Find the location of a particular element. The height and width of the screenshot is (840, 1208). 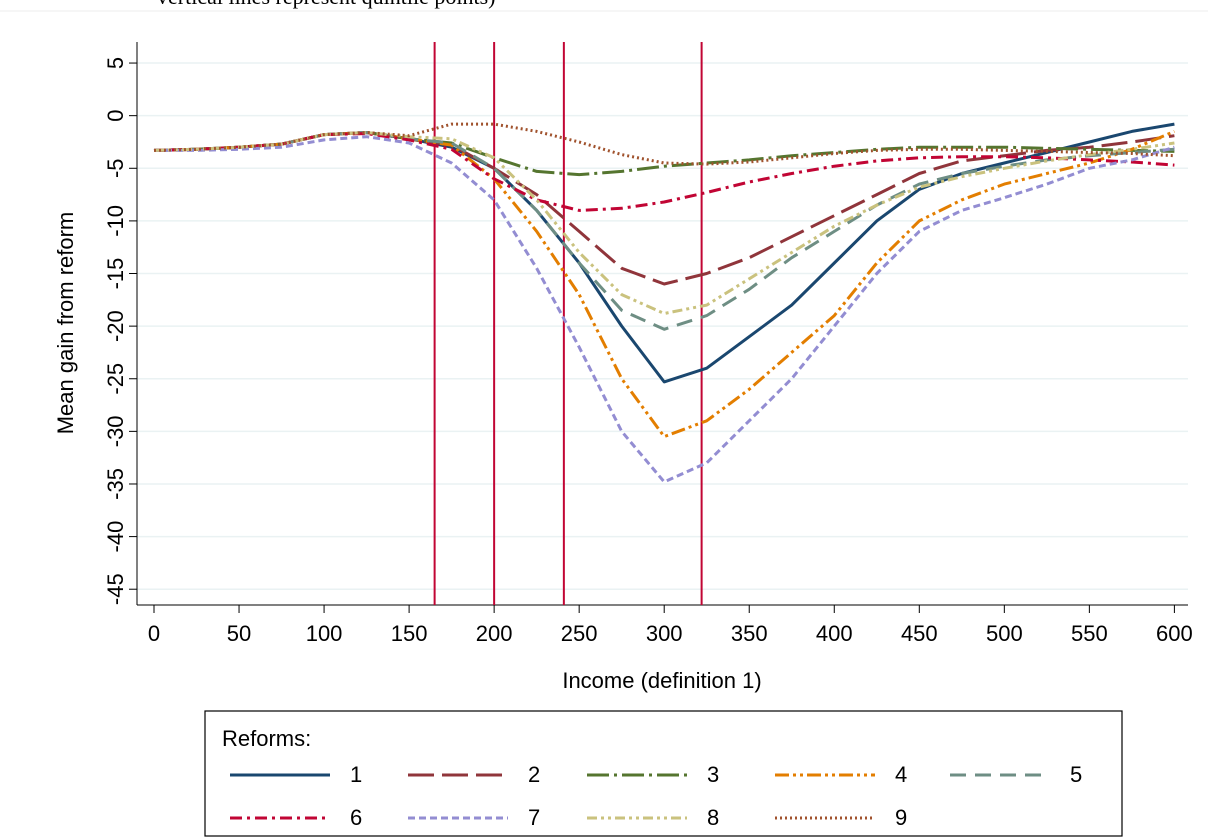

y-tick-label: -30 is located at coordinates (115, 431).